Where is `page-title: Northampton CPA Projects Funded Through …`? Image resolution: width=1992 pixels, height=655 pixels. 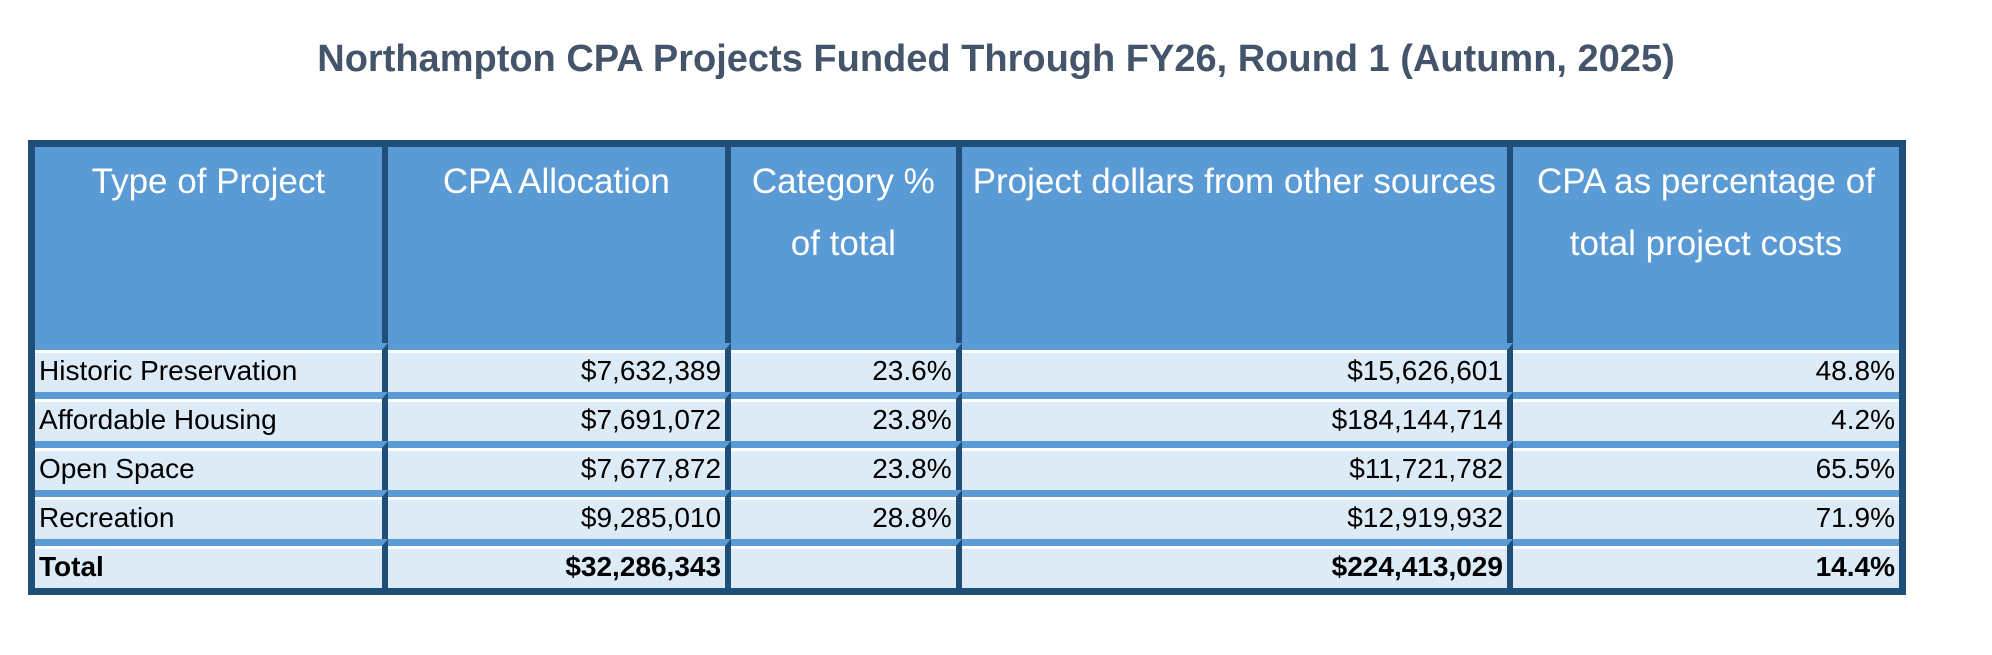 page-title: Northampton CPA Projects Funded Through … is located at coordinates (996, 59).